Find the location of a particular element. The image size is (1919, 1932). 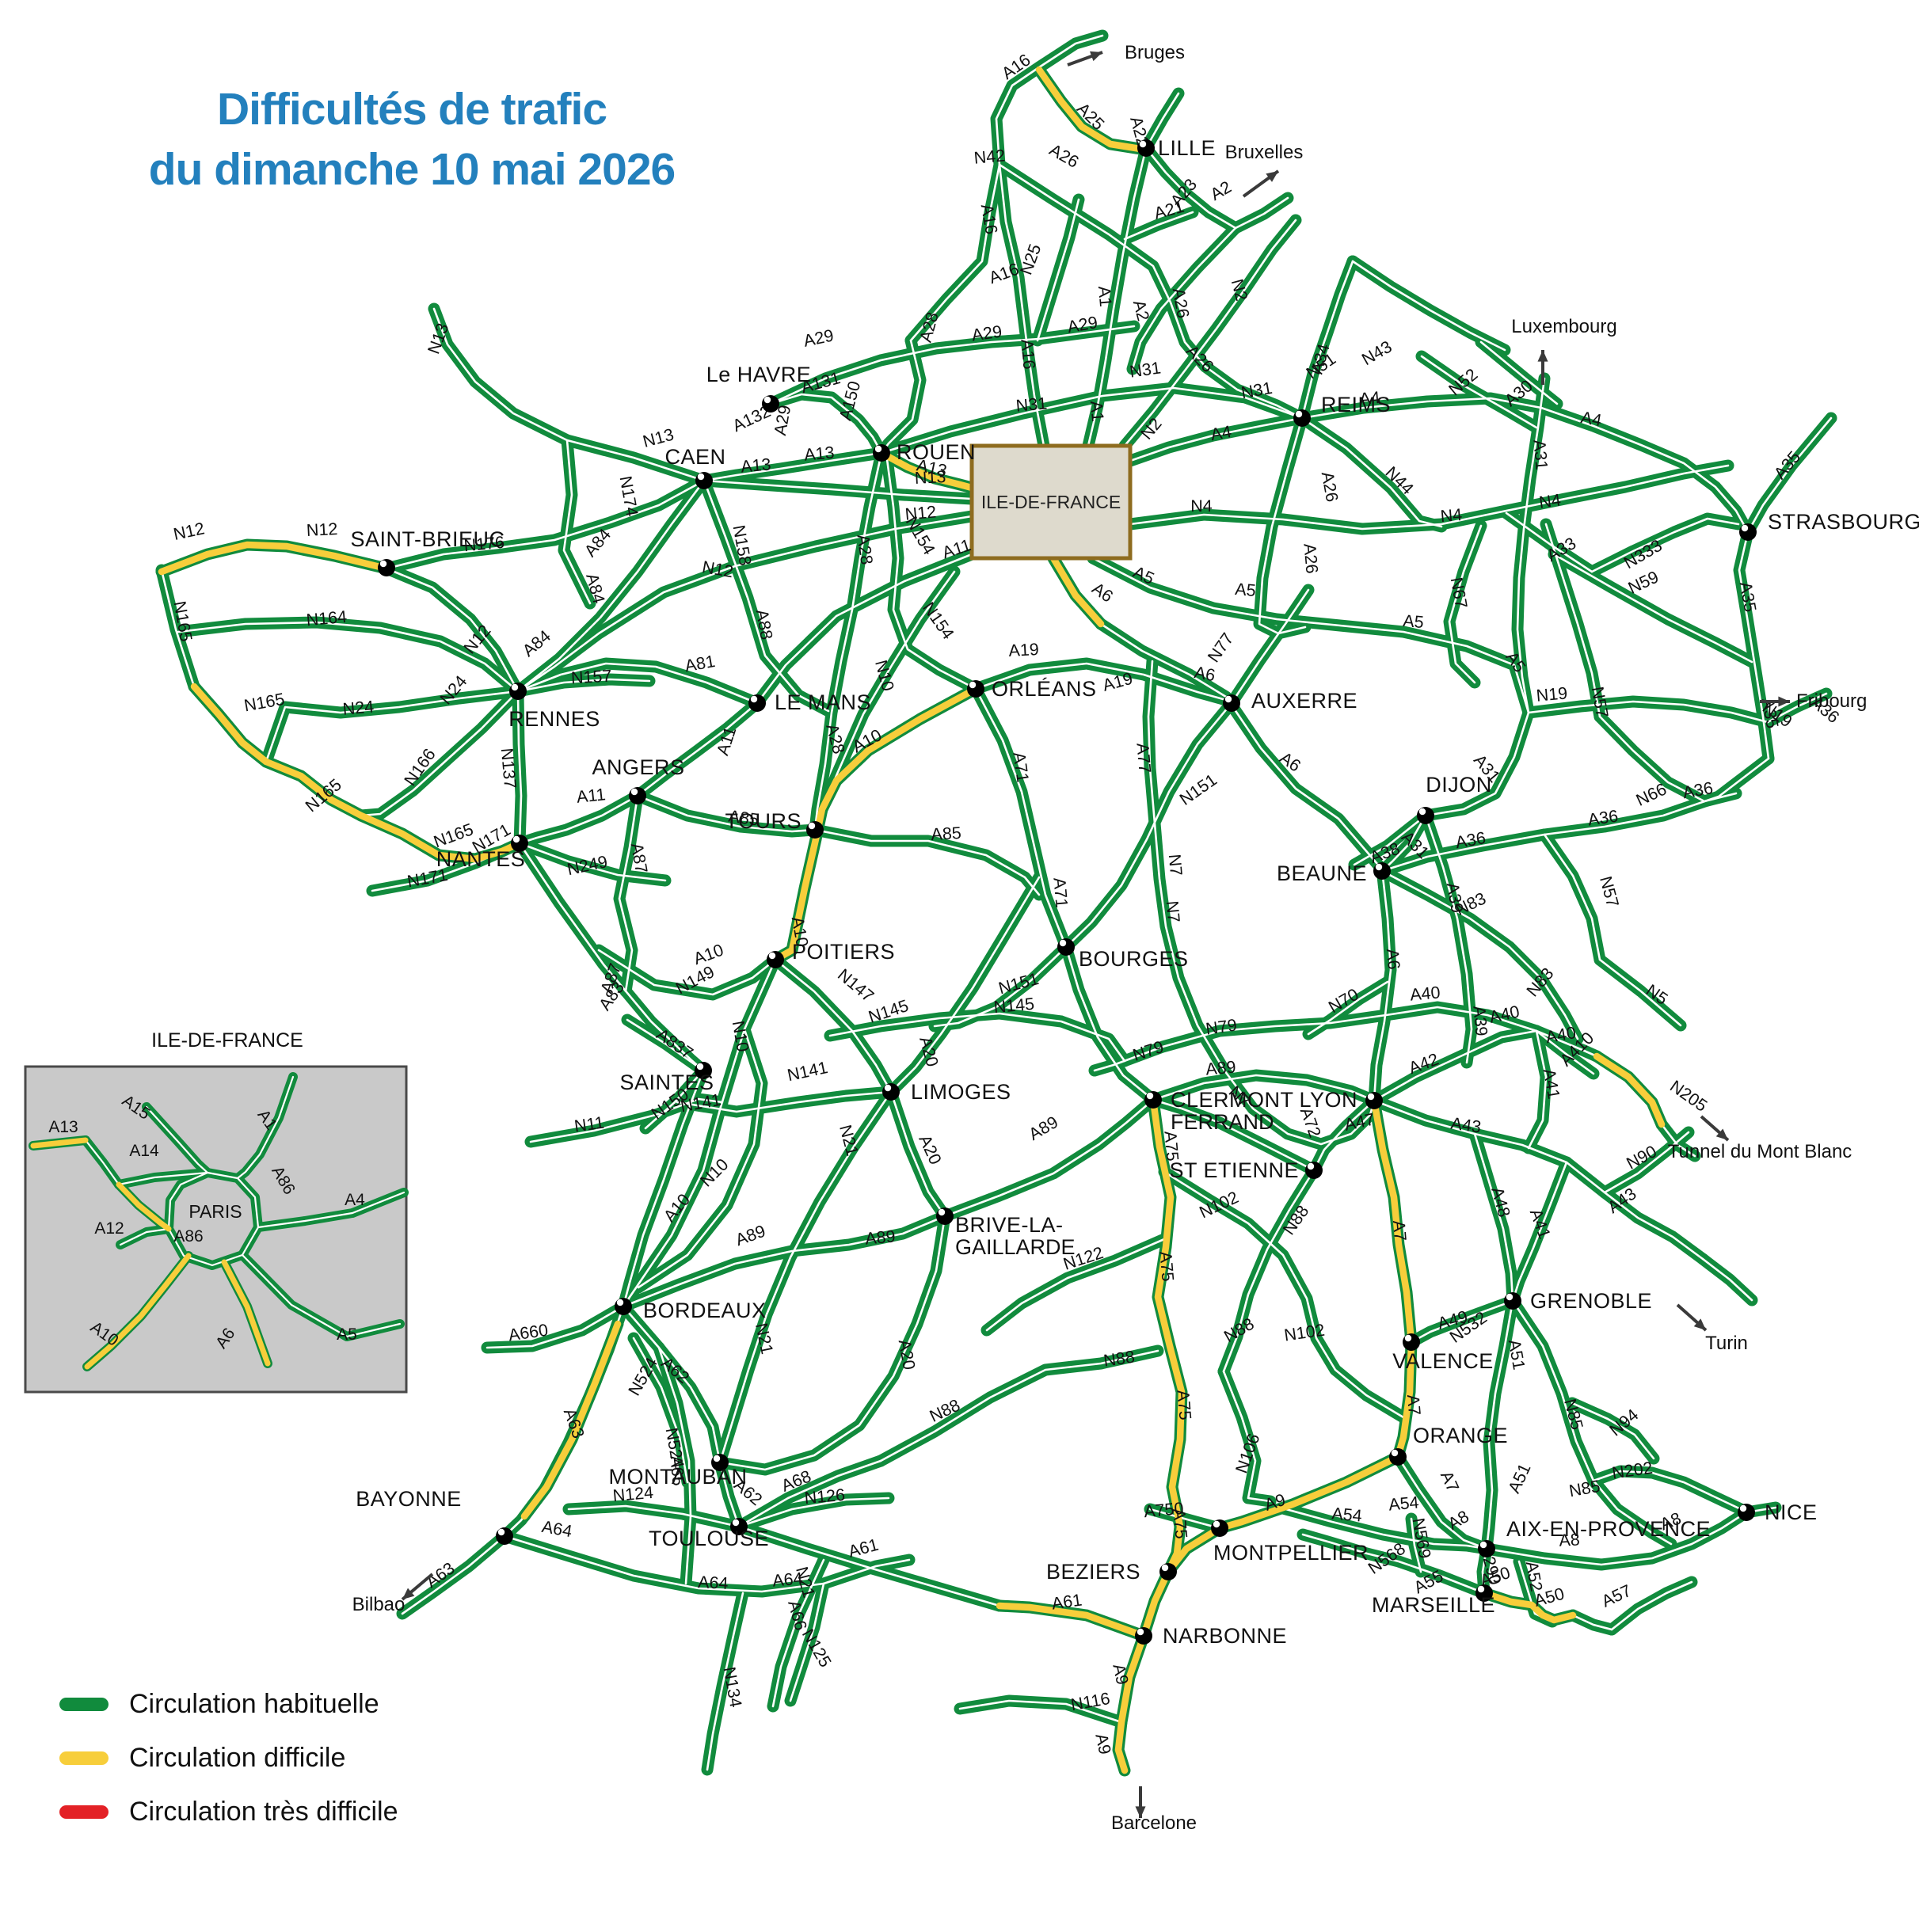

road-difficult-a13-idf is located at coordinates (927, 470).